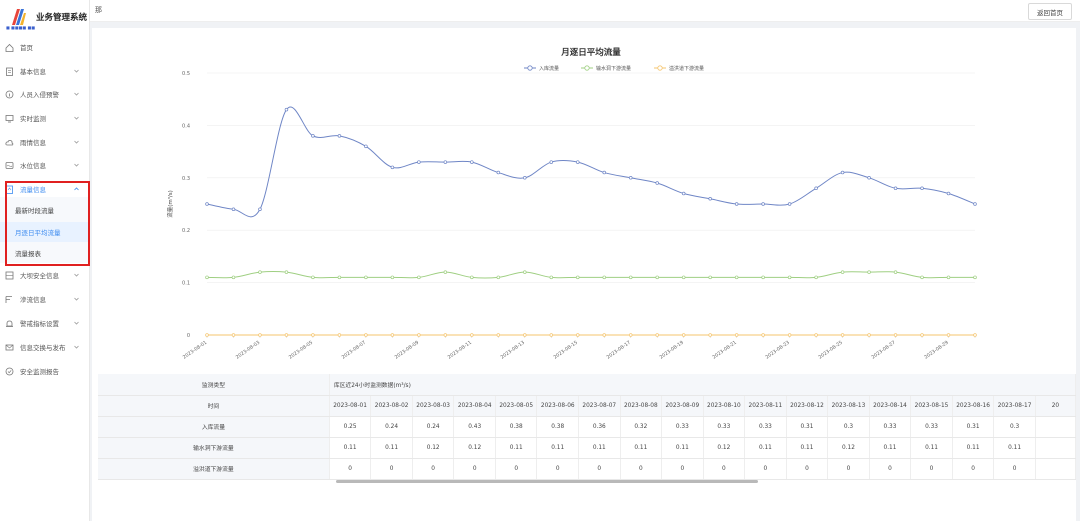  Describe the element at coordinates (474, 427) in the screenshot. I see `table-cell: 0.43` at that location.